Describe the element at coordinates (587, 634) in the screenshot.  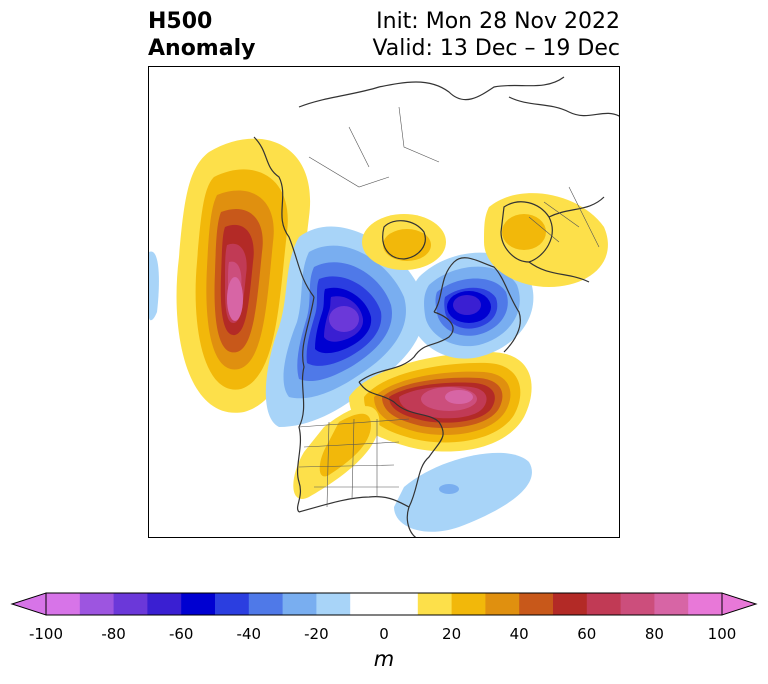
I see `colorbar-tick-label: 60` at that location.